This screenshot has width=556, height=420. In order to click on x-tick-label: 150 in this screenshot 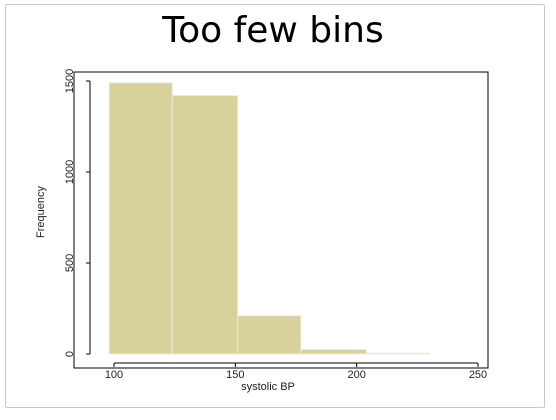, I will do `click(235, 375)`.